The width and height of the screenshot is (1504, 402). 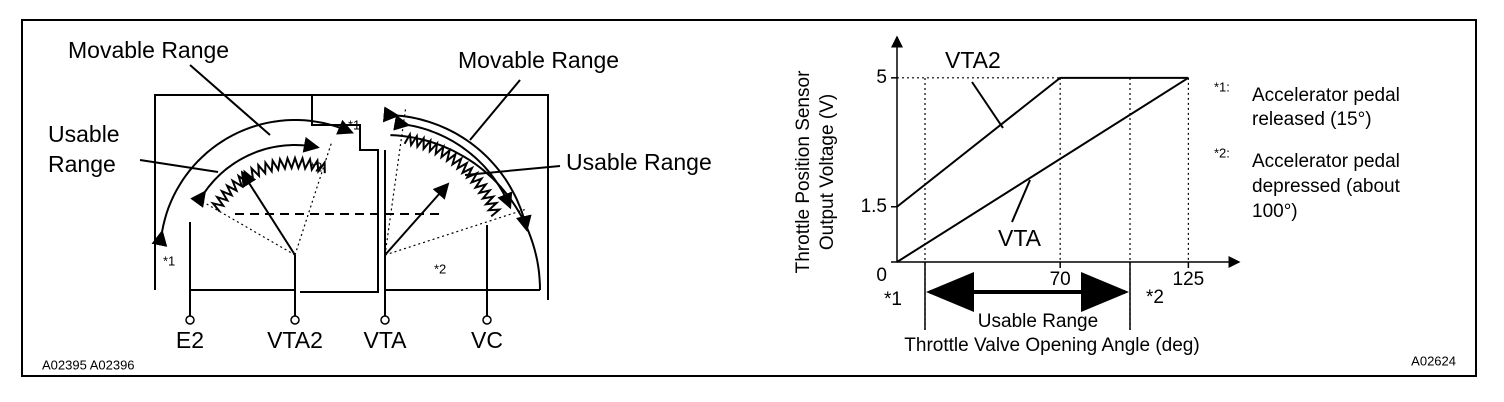 I want to click on range-mark: *1, so click(x=893, y=299).